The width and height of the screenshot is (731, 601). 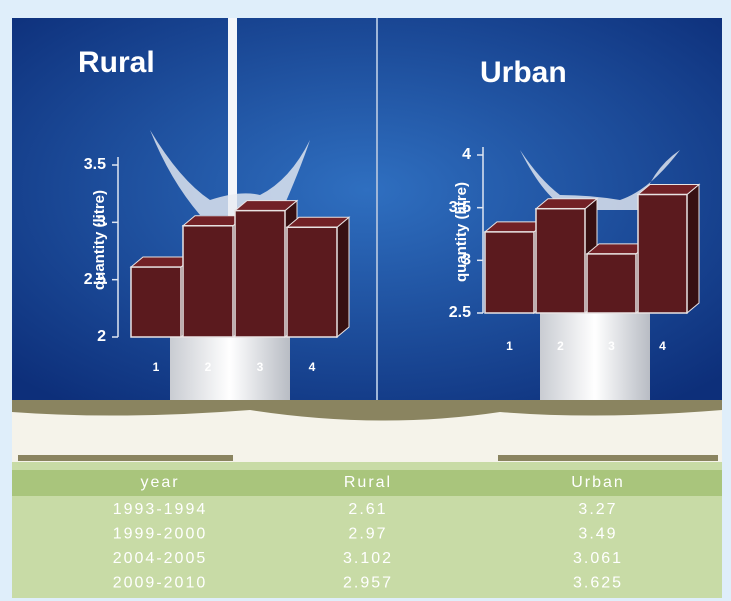 I want to click on table-cell: 2.61, so click(x=367, y=509).